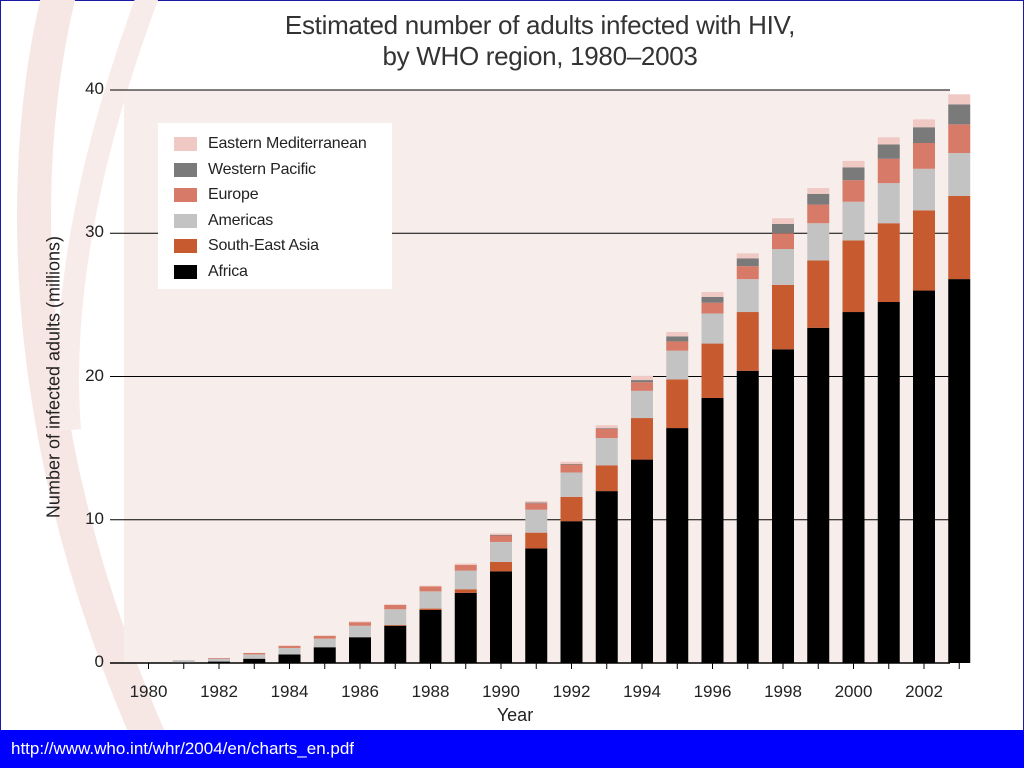 Image resolution: width=1024 pixels, height=768 pixels. Describe the element at coordinates (501, 691) in the screenshot. I see `x-tick-label-1990: 1990` at that location.